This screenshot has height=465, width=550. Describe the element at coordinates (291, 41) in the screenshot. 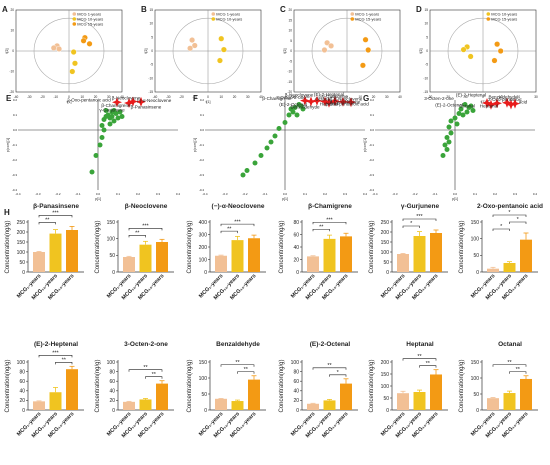

I see `y-tick-label: 5` at that location.